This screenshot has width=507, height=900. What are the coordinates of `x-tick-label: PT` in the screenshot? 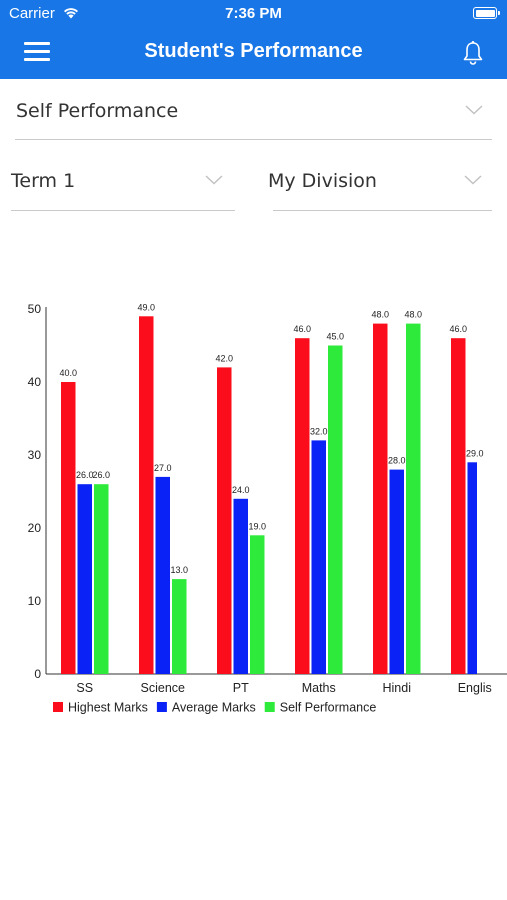 It's located at (241, 688).